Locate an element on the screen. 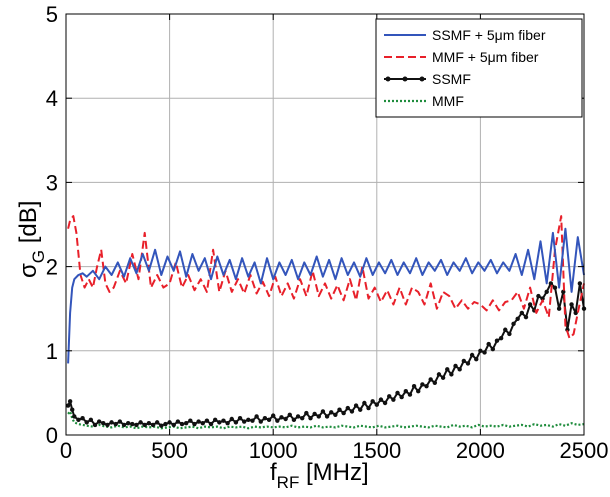 The image size is (610, 497). y-tick-label: 0 is located at coordinates (52, 435).